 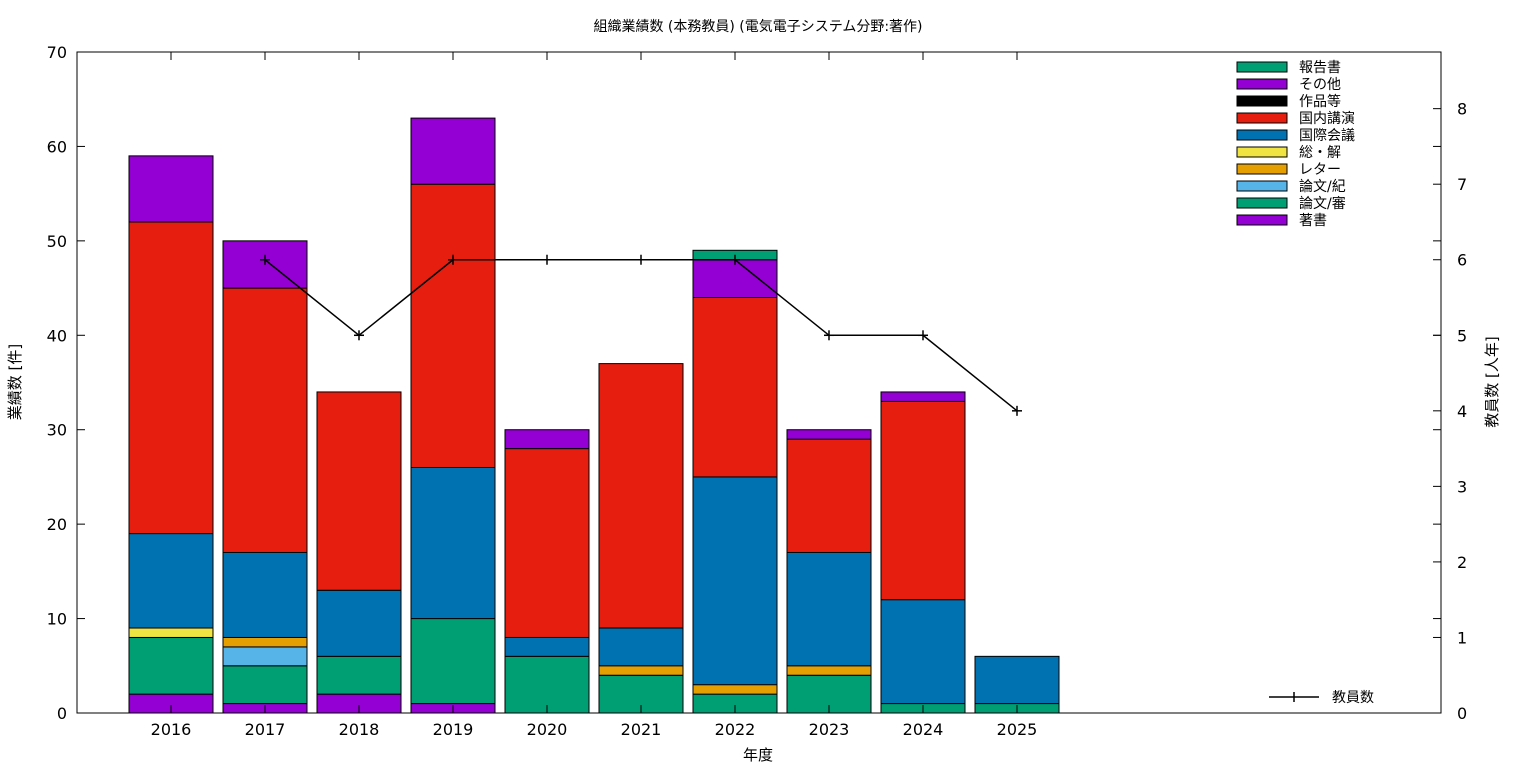 I want to click on x-tick-label: 2024, so click(x=923, y=729).